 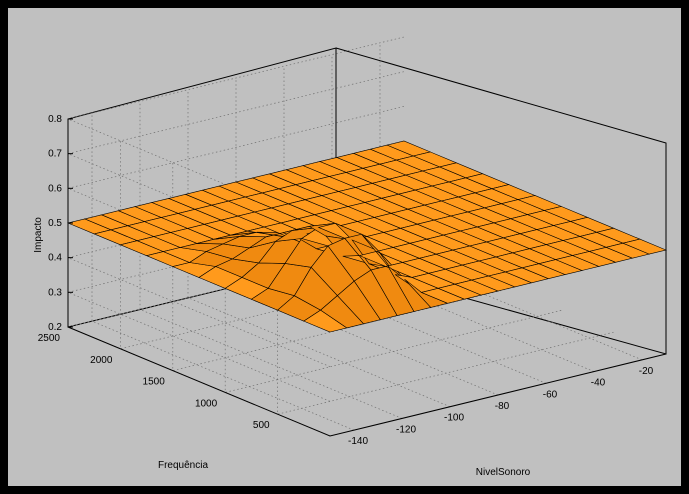 What do you see at coordinates (55, 223) in the screenshot?
I see `z-tick-label-3: 0.5` at bounding box center [55, 223].